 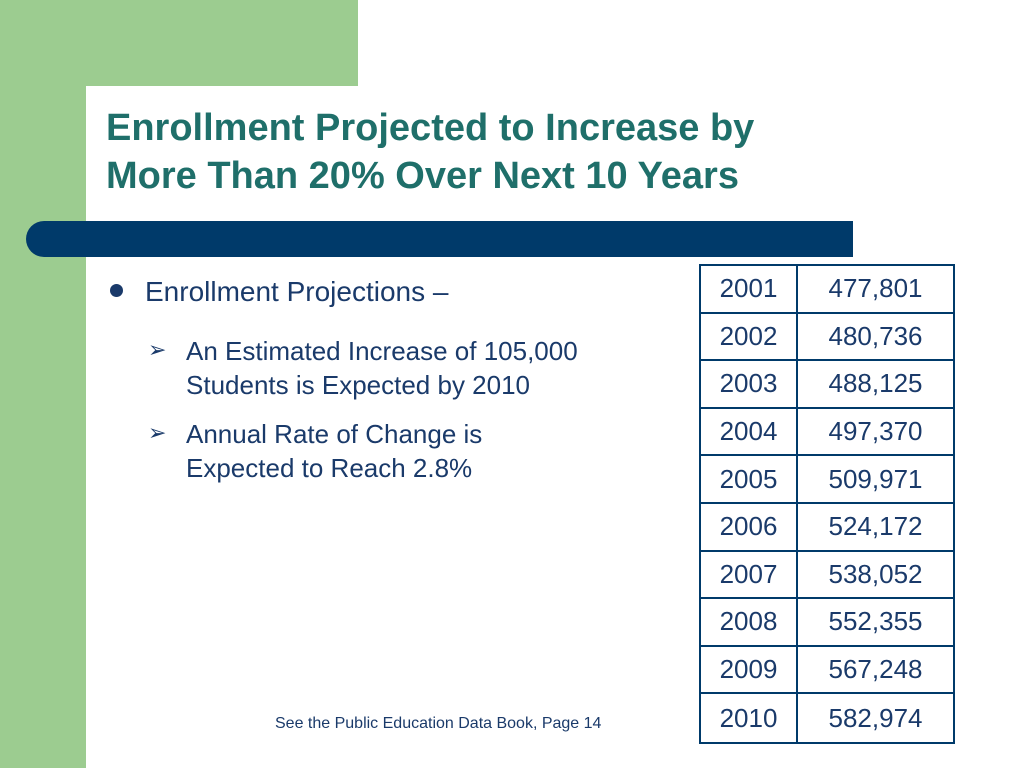 I want to click on year-cell: 2006, so click(x=749, y=526).